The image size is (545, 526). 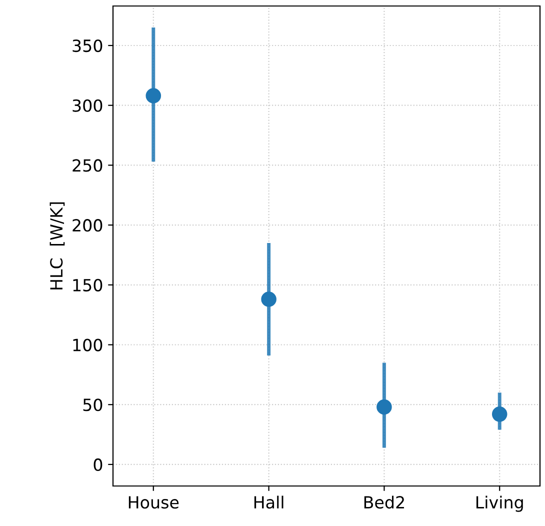 I want to click on x-tick-label: Living, so click(x=499, y=504).